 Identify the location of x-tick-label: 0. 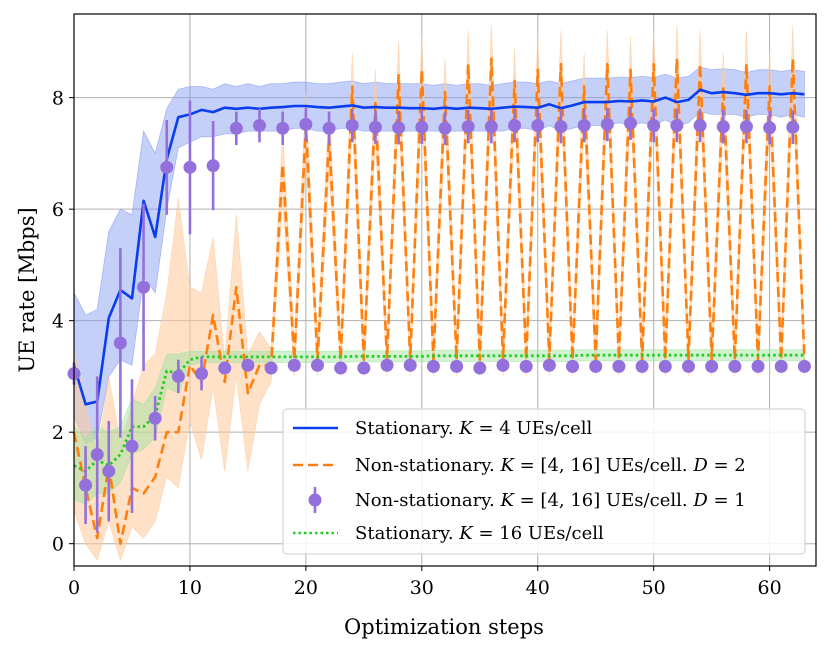
(74, 588).